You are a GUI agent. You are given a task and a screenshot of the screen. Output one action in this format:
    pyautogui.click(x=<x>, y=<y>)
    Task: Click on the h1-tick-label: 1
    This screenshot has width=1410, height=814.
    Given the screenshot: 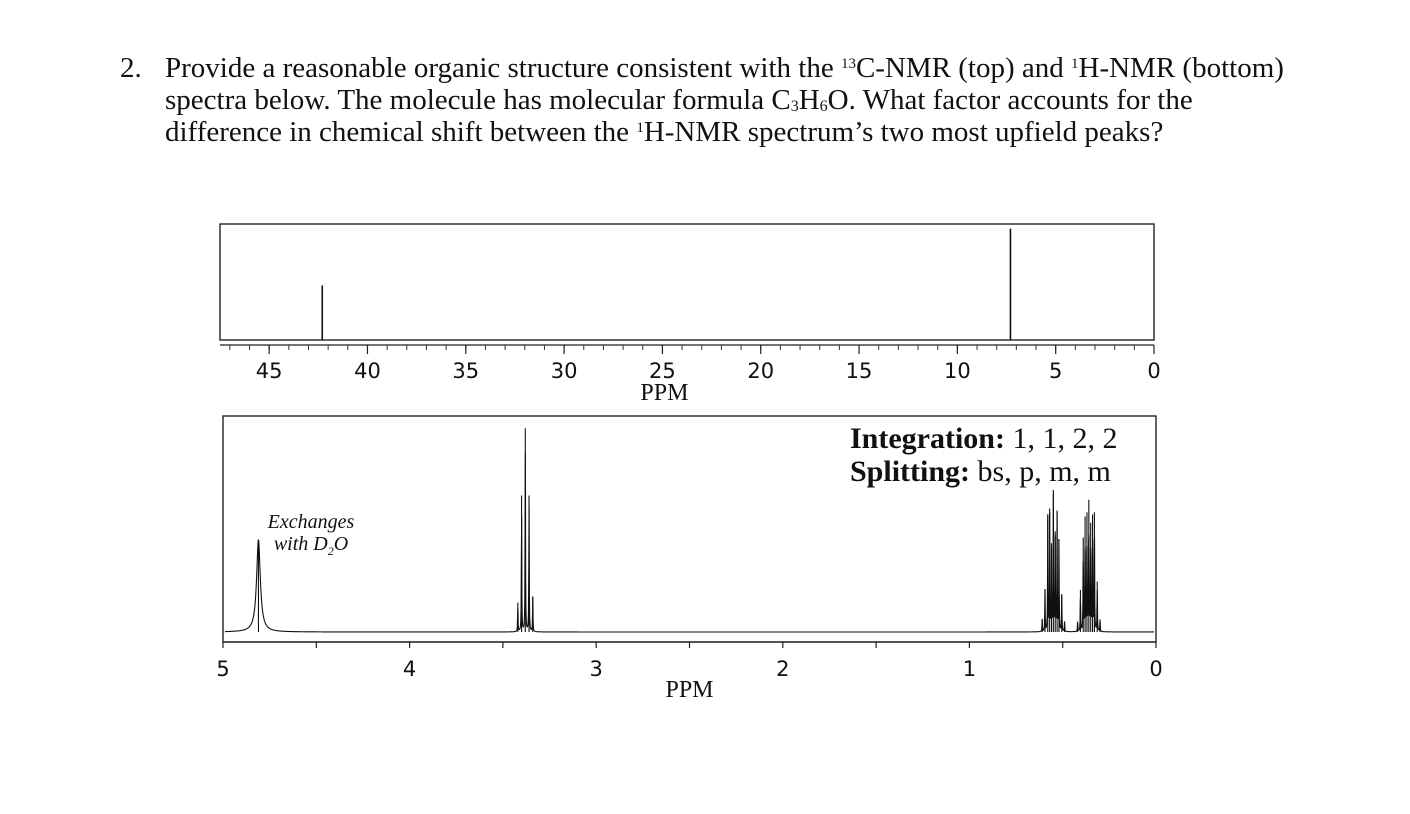 What is the action you would take?
    pyautogui.click(x=969, y=669)
    